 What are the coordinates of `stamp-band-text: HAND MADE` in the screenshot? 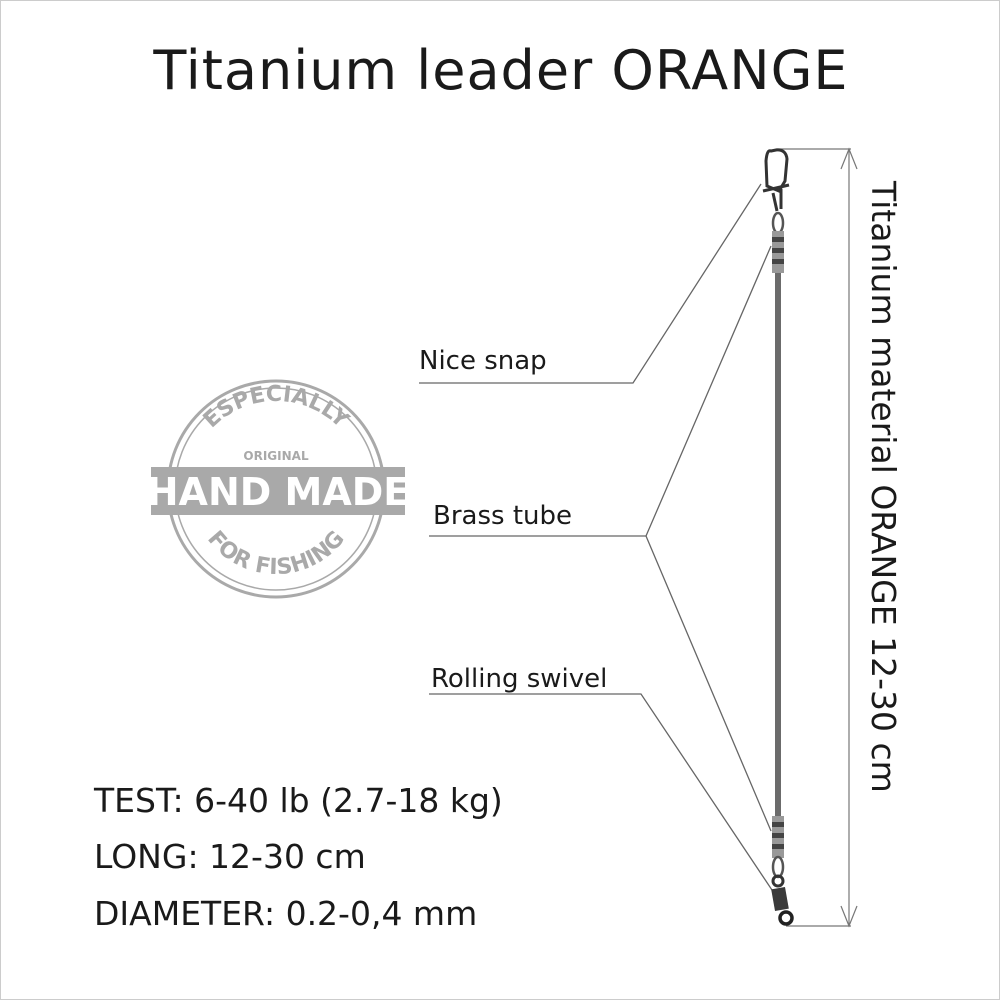 It's located at (278, 492).